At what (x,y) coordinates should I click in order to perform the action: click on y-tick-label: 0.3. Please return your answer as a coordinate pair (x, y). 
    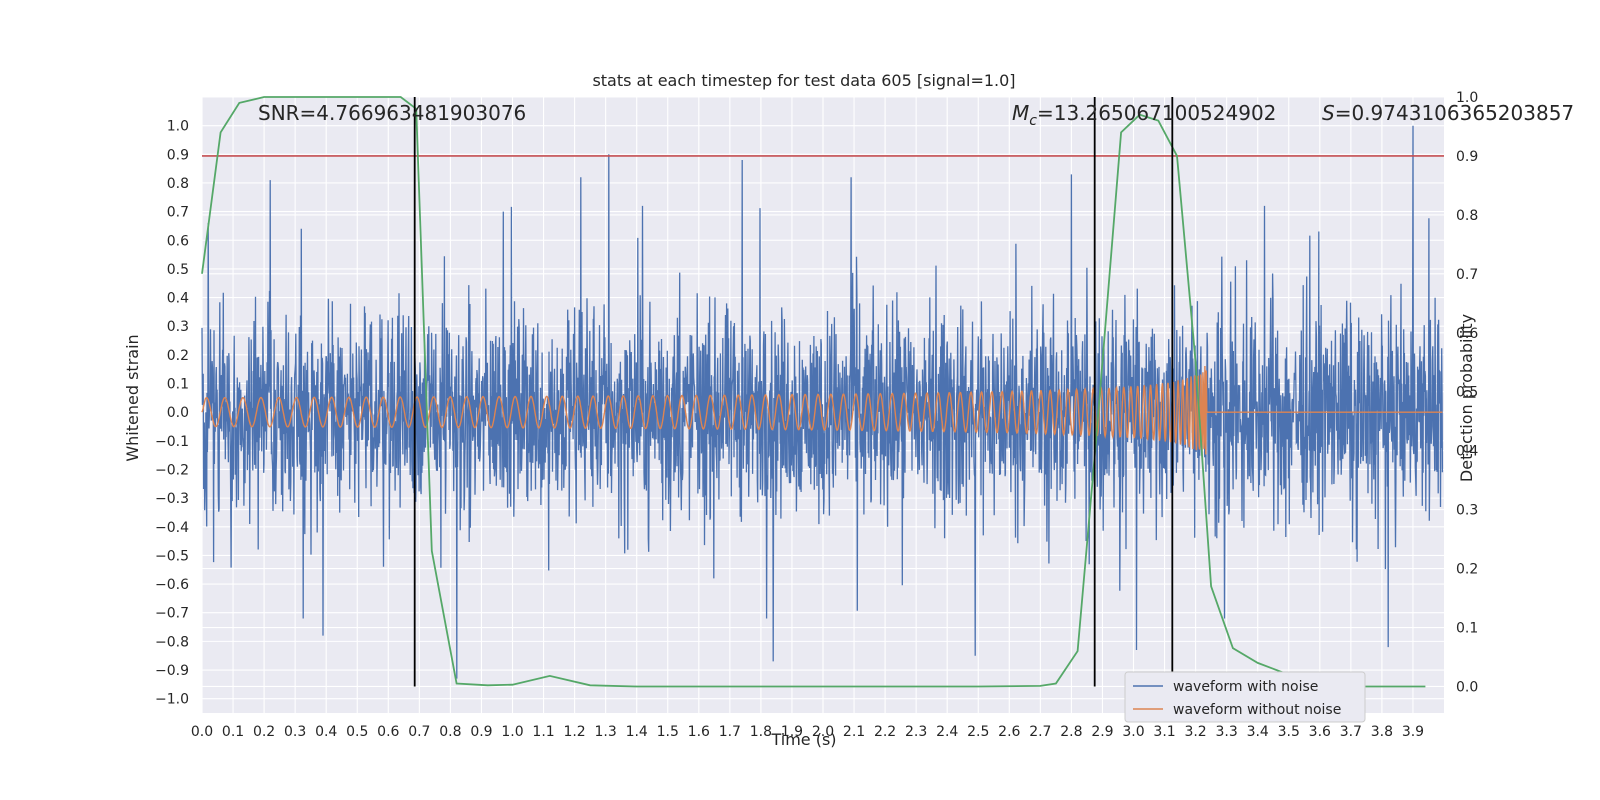
    Looking at the image, I should click on (178, 327).